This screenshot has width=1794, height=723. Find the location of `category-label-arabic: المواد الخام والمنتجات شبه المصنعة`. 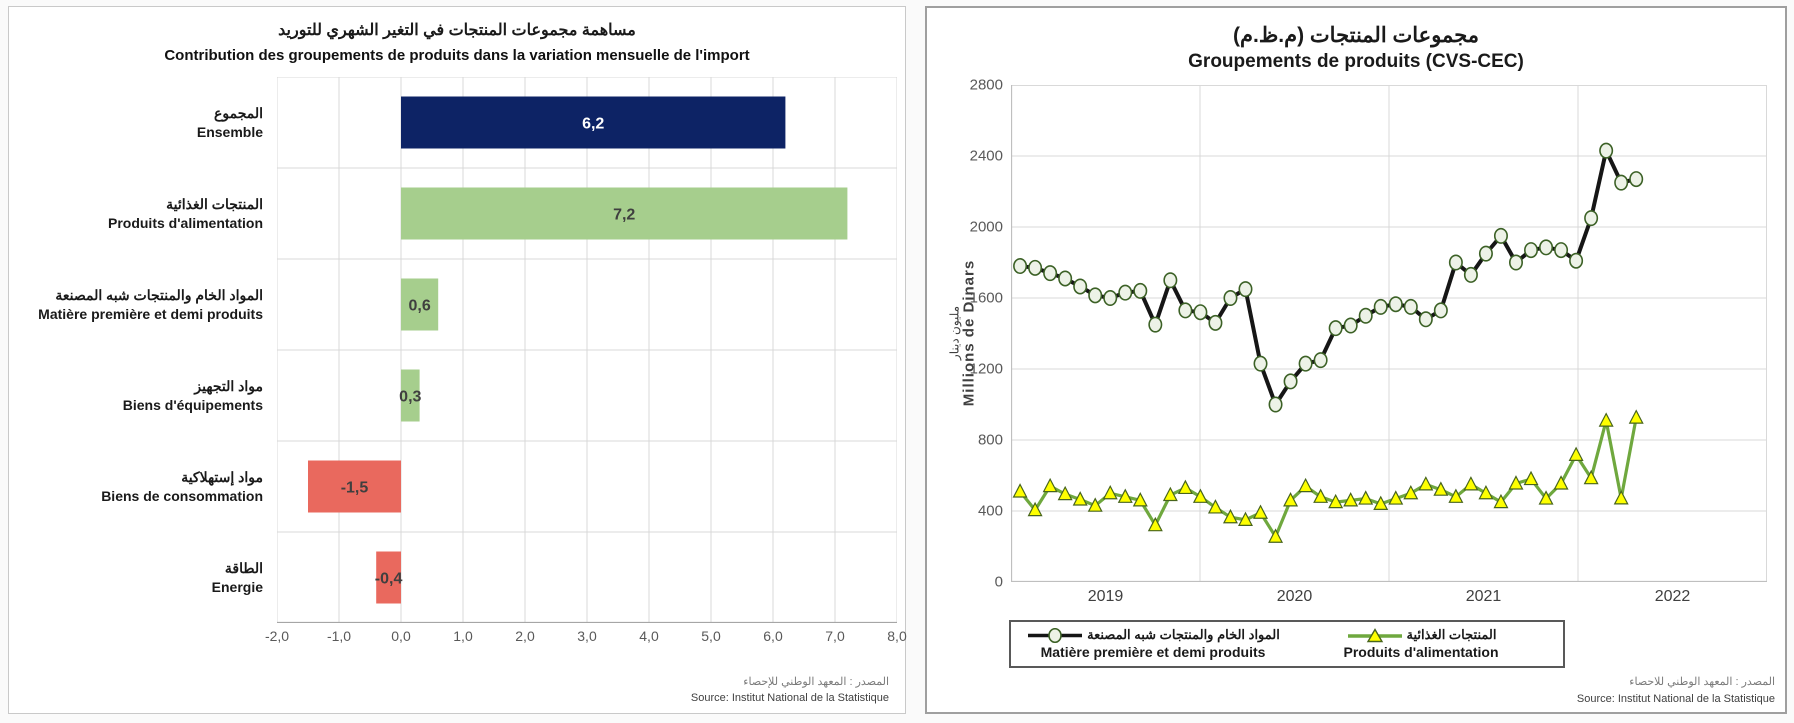

category-label-arabic: المواد الخام والمنتجات شبه المصنعة is located at coordinates (159, 295).